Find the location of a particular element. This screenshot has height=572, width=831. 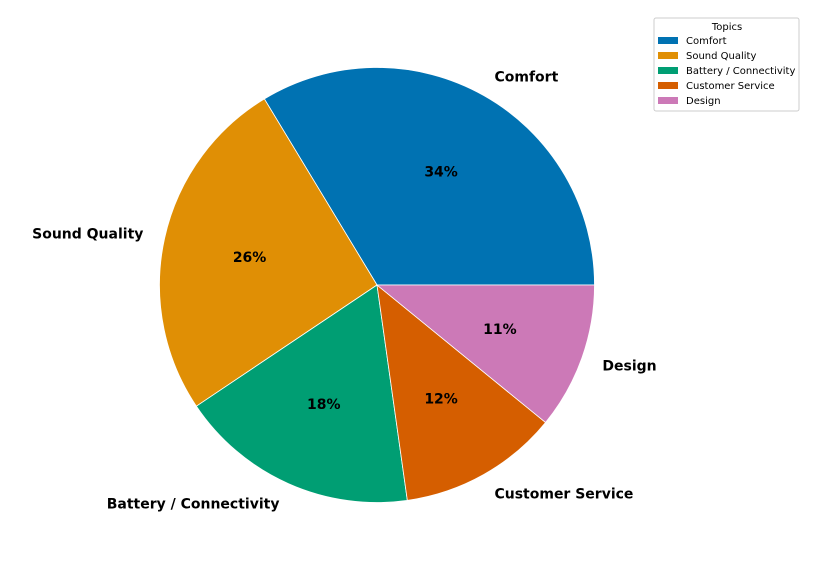

percent-label-customer-service: 12% is located at coordinates (441, 400).